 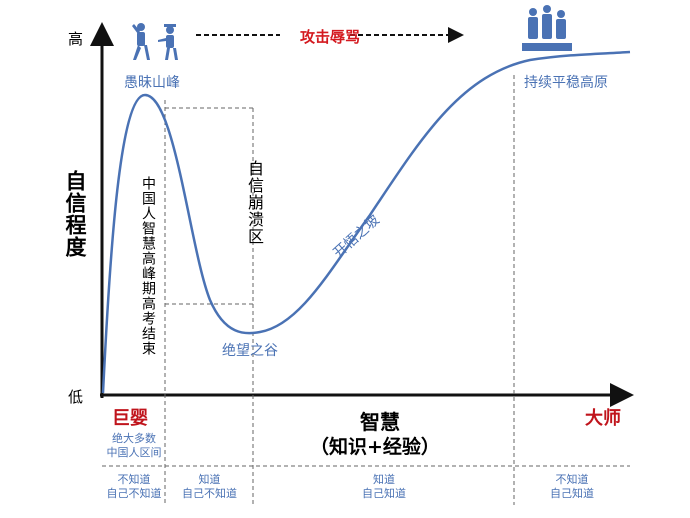 I want to click on x-axis-left-label: 巨婴, so click(x=130, y=418).